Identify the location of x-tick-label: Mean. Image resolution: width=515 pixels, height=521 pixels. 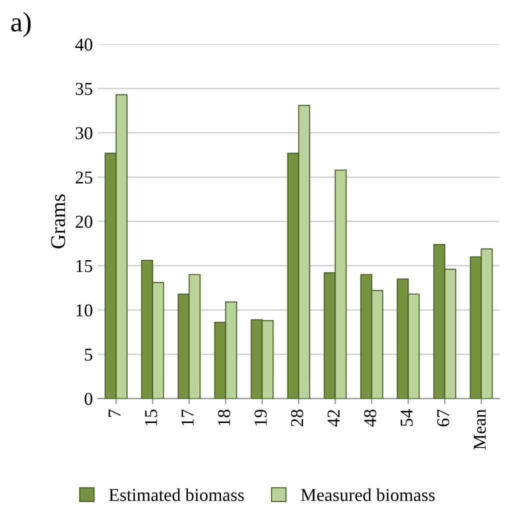
(480, 429).